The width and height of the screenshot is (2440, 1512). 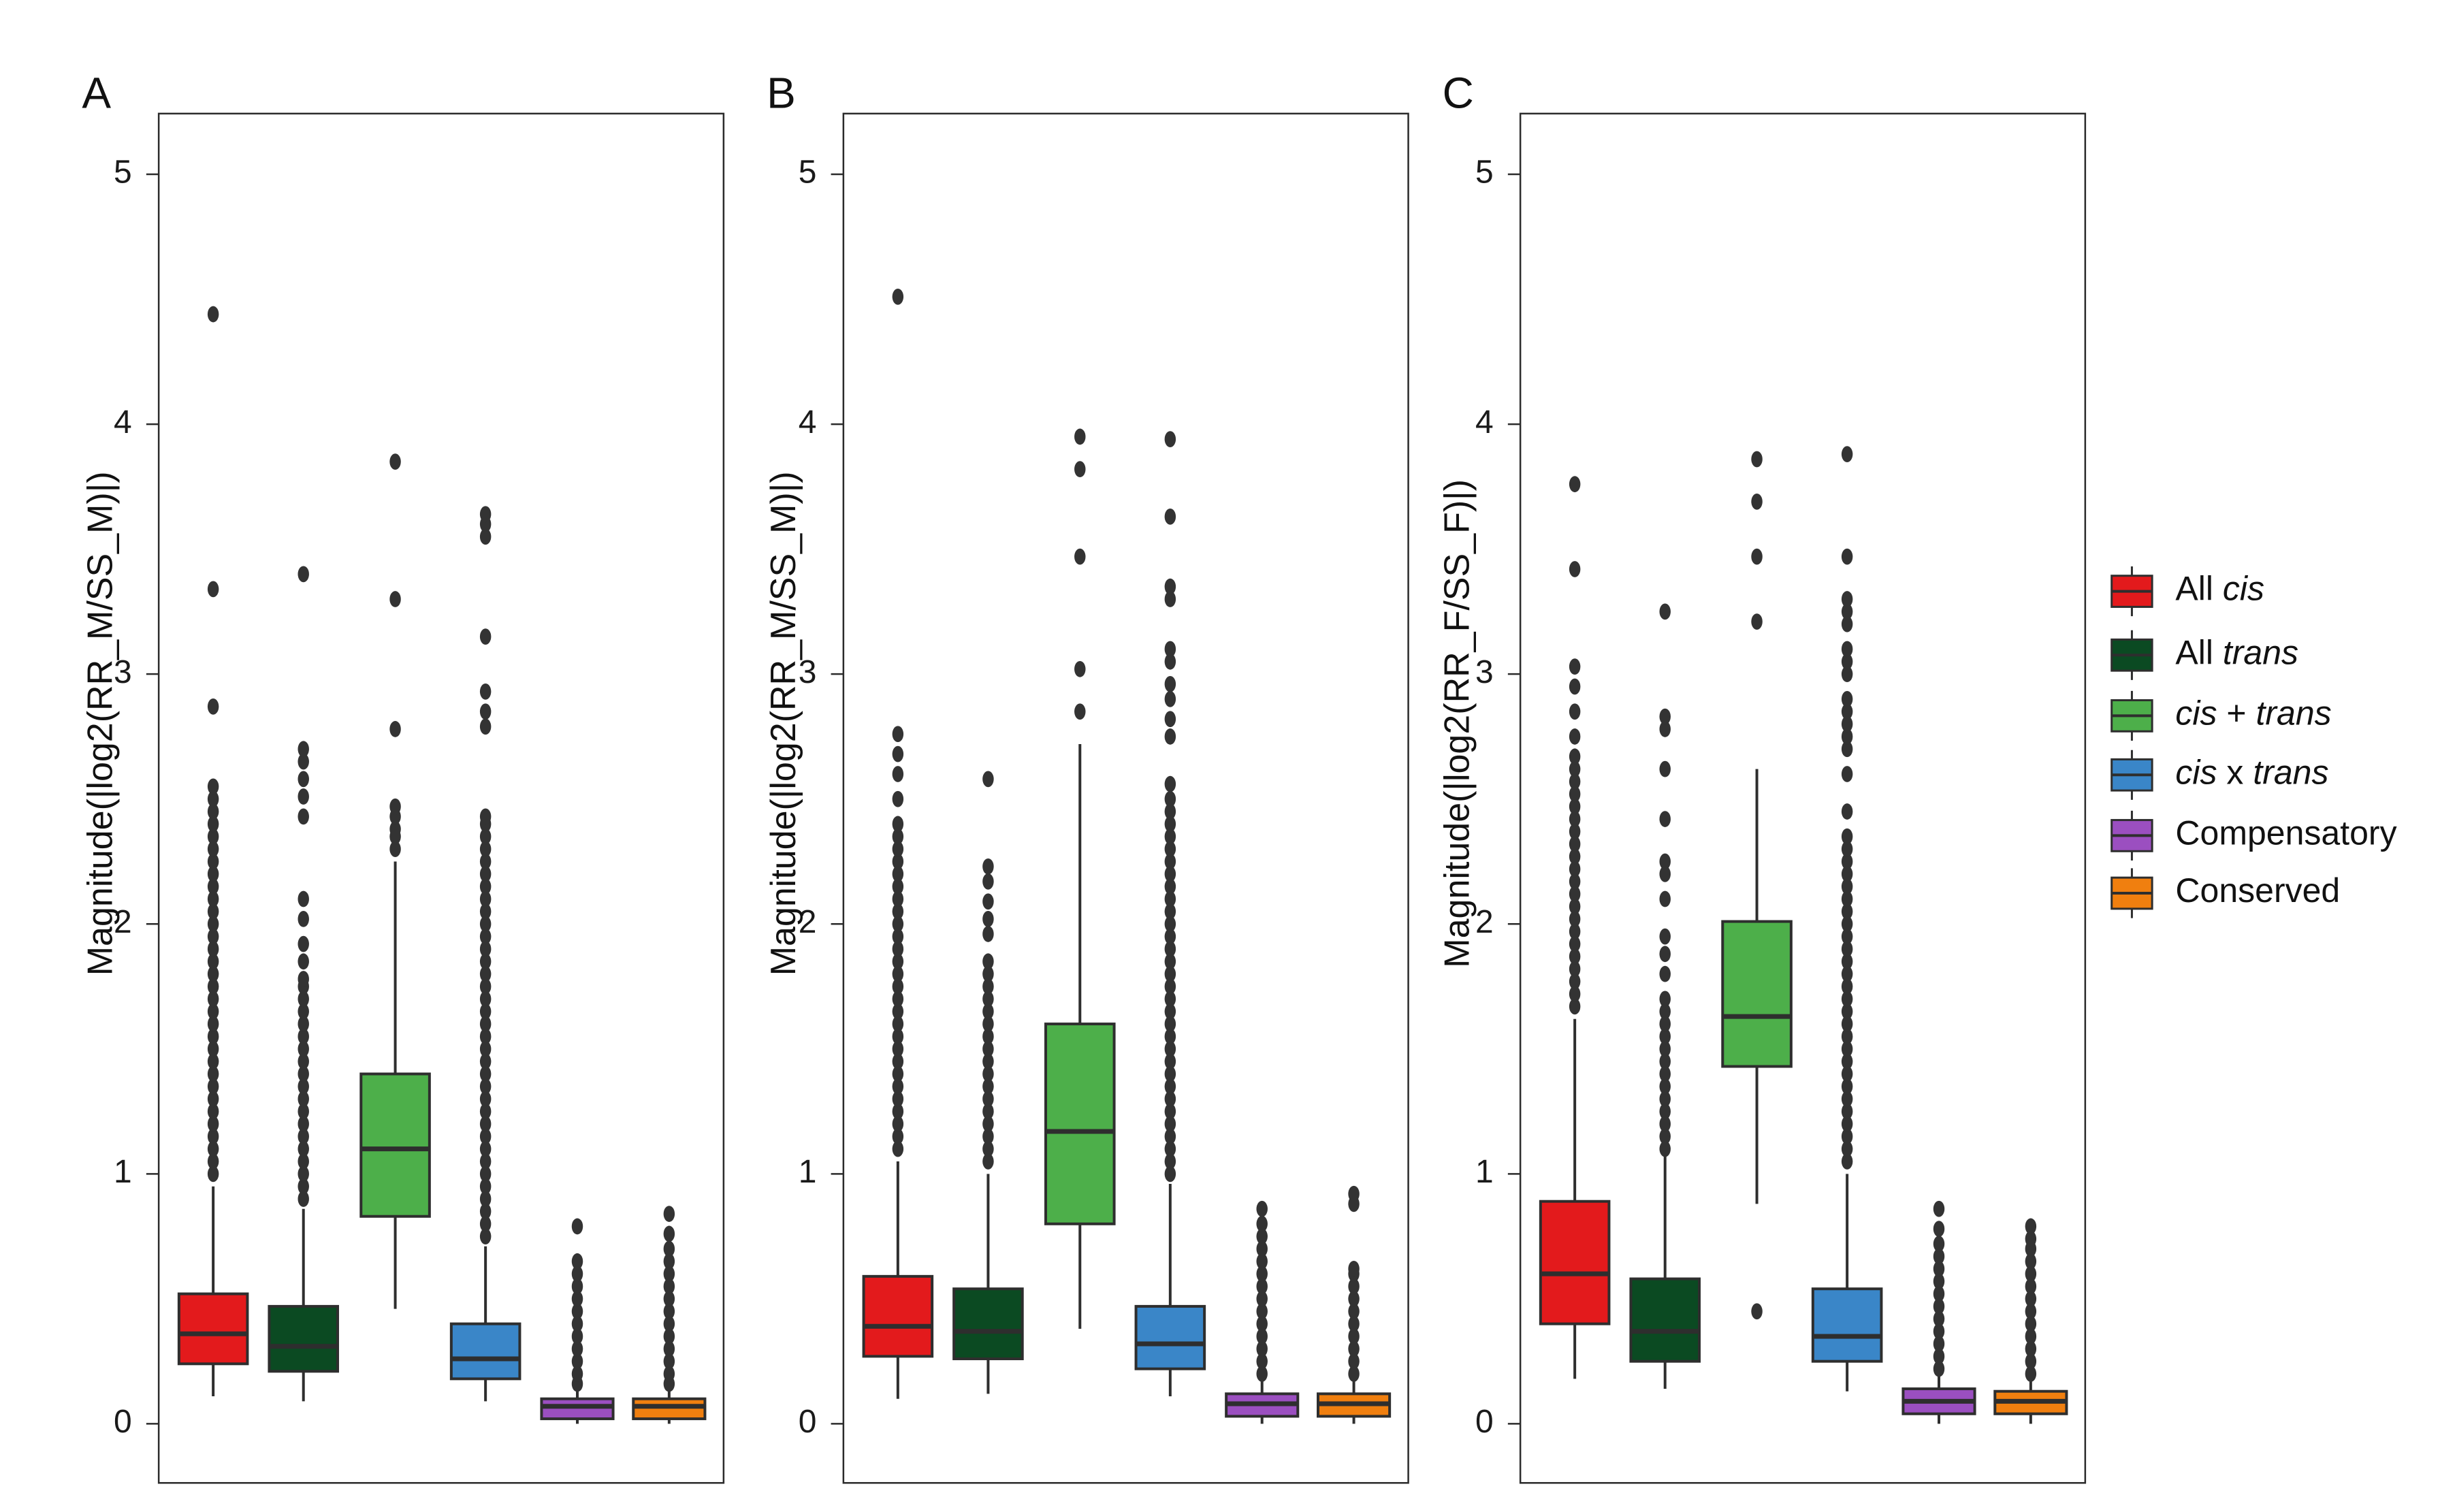 I want to click on box-all-trans, so click(x=303, y=984).